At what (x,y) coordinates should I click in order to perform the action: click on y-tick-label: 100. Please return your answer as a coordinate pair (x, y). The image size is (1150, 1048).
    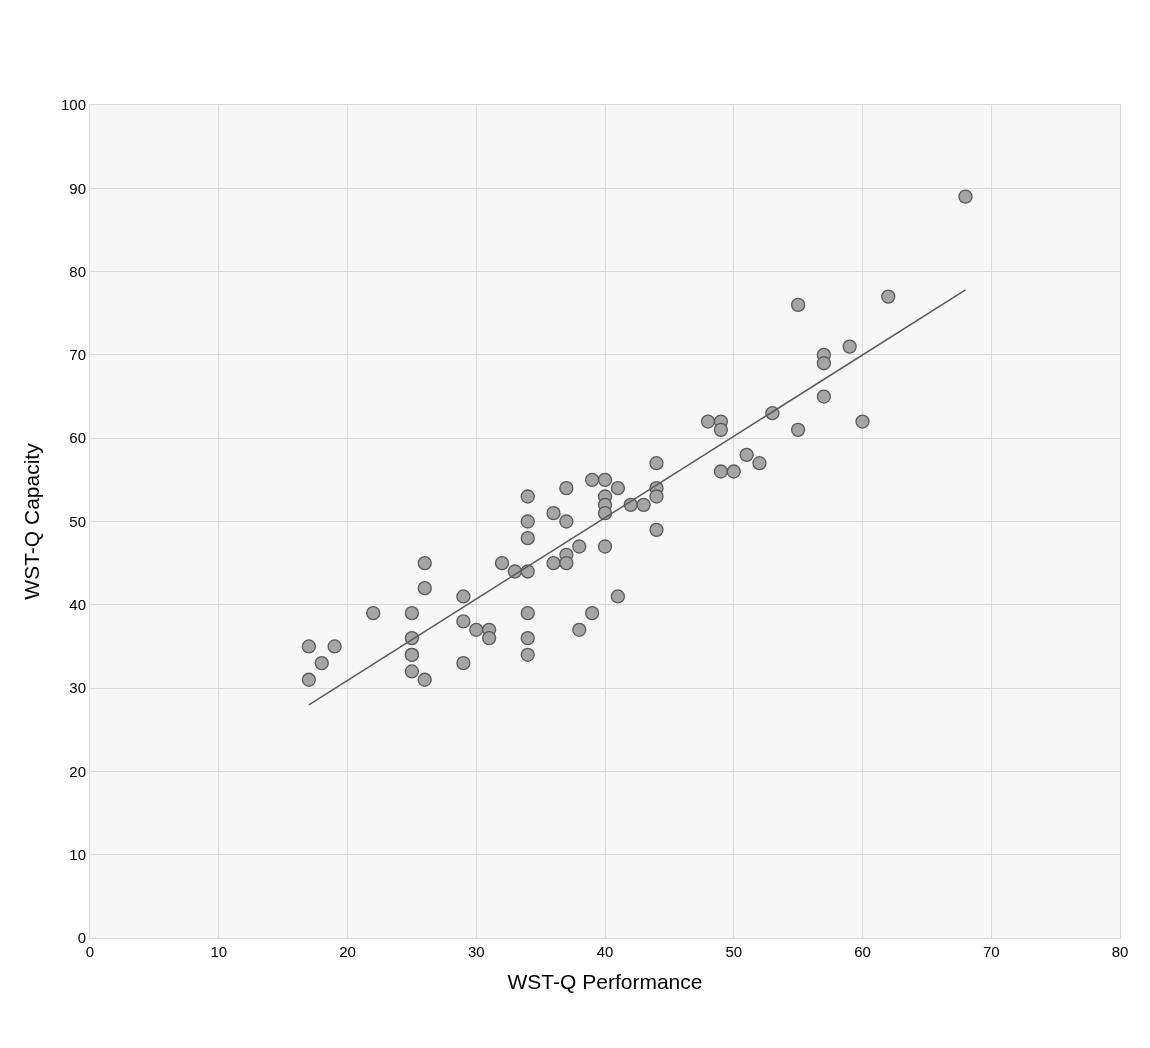
    Looking at the image, I should click on (73, 105).